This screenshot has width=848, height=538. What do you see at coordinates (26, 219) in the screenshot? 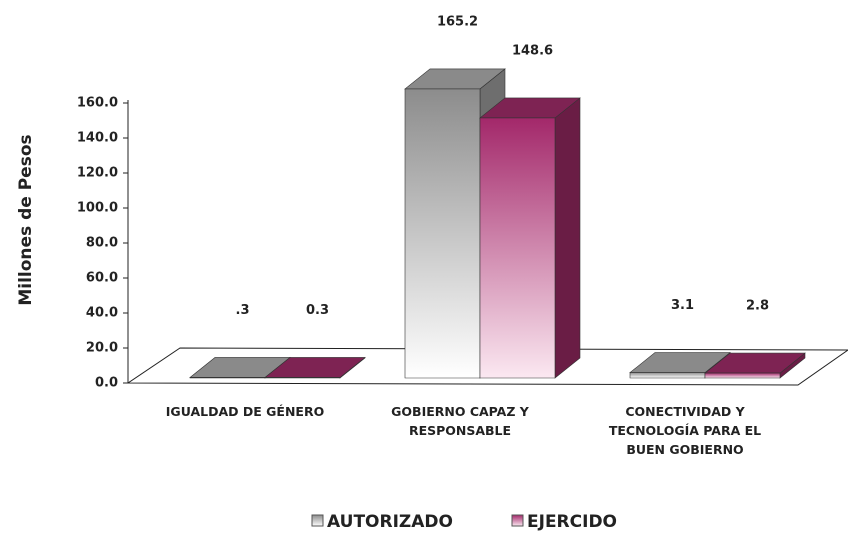
I see `y-axis-title: Millones de Pesos` at bounding box center [26, 219].